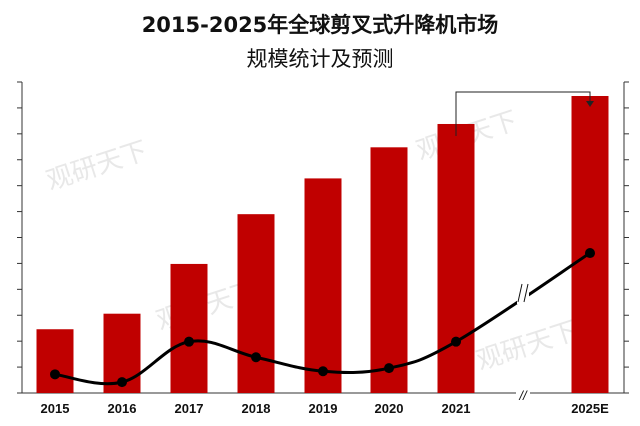  I want to click on bar-2018, so click(256, 303).